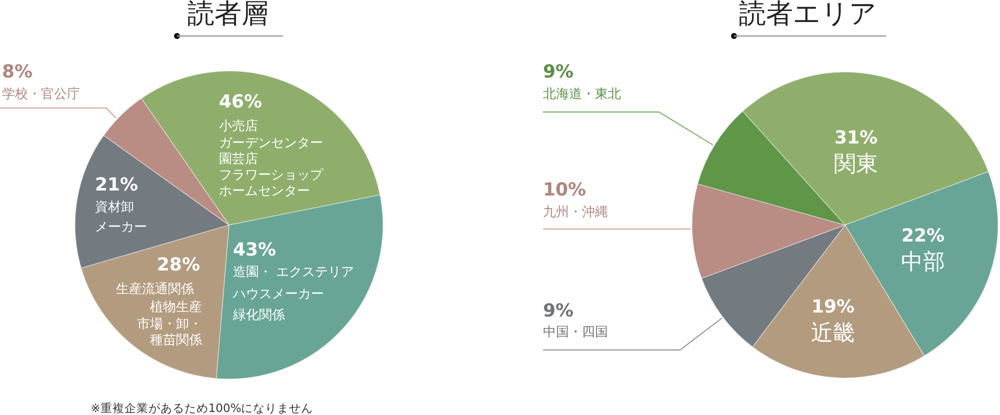  Describe the element at coordinates (17, 72) in the screenshot. I see `data-label: 8%` at that location.